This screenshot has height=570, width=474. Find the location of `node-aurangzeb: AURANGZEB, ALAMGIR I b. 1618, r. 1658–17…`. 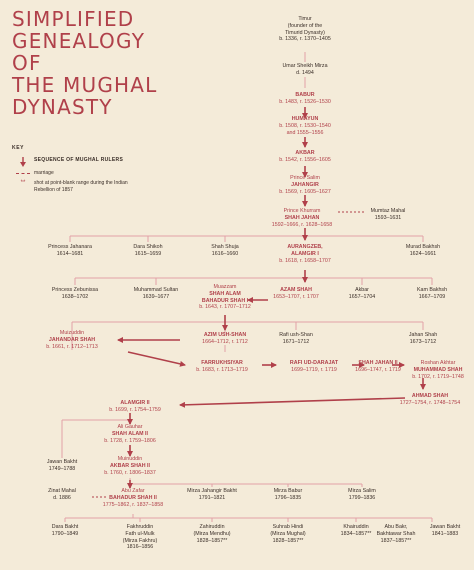

node-aurangzeb: AURANGZEB, ALAMGIR I b. 1618, r. 1658–17… is located at coordinates (305, 254).